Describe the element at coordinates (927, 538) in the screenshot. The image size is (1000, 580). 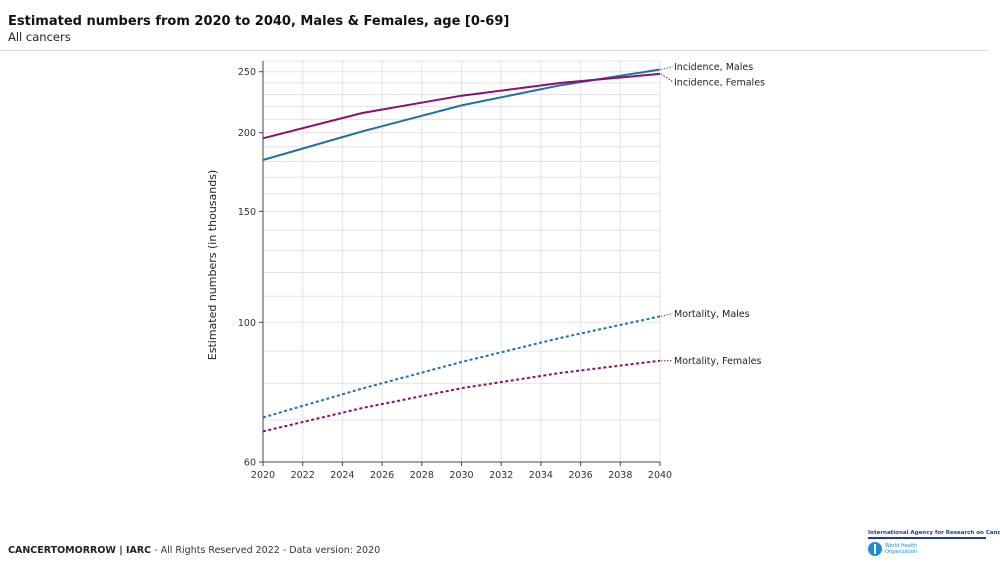
I see `logo-bar` at that location.